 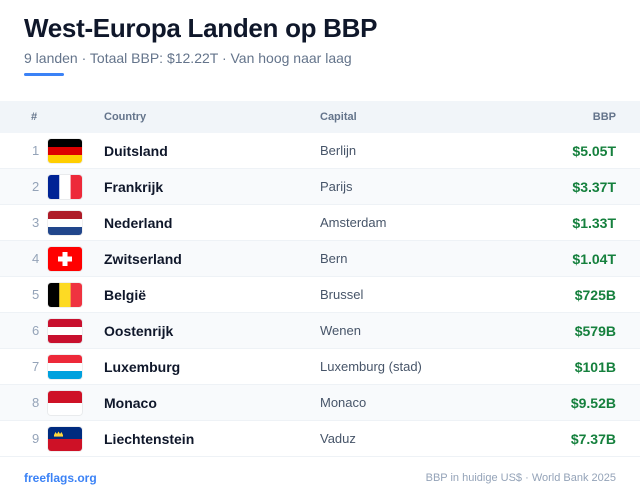 I want to click on liechtenstein-flag-icon, so click(x=65, y=438).